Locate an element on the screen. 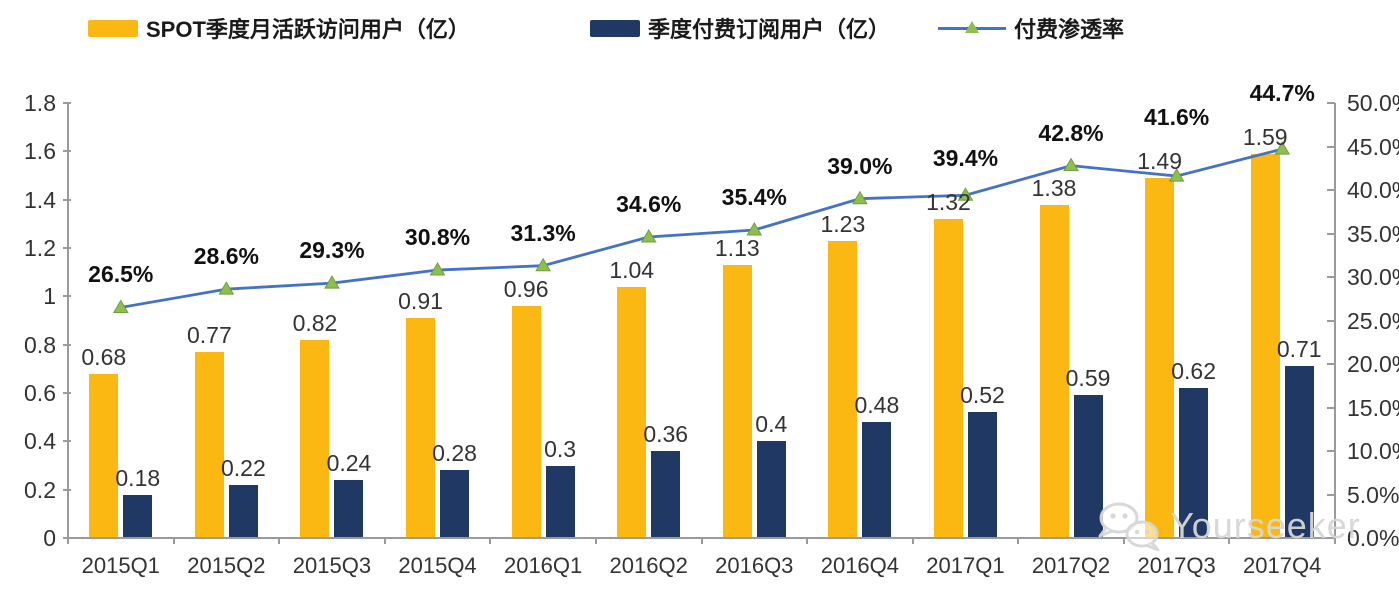 Image resolution: width=1399 pixels, height=596 pixels. left-axis-tick-label: 1.4 is located at coordinates (40, 199).